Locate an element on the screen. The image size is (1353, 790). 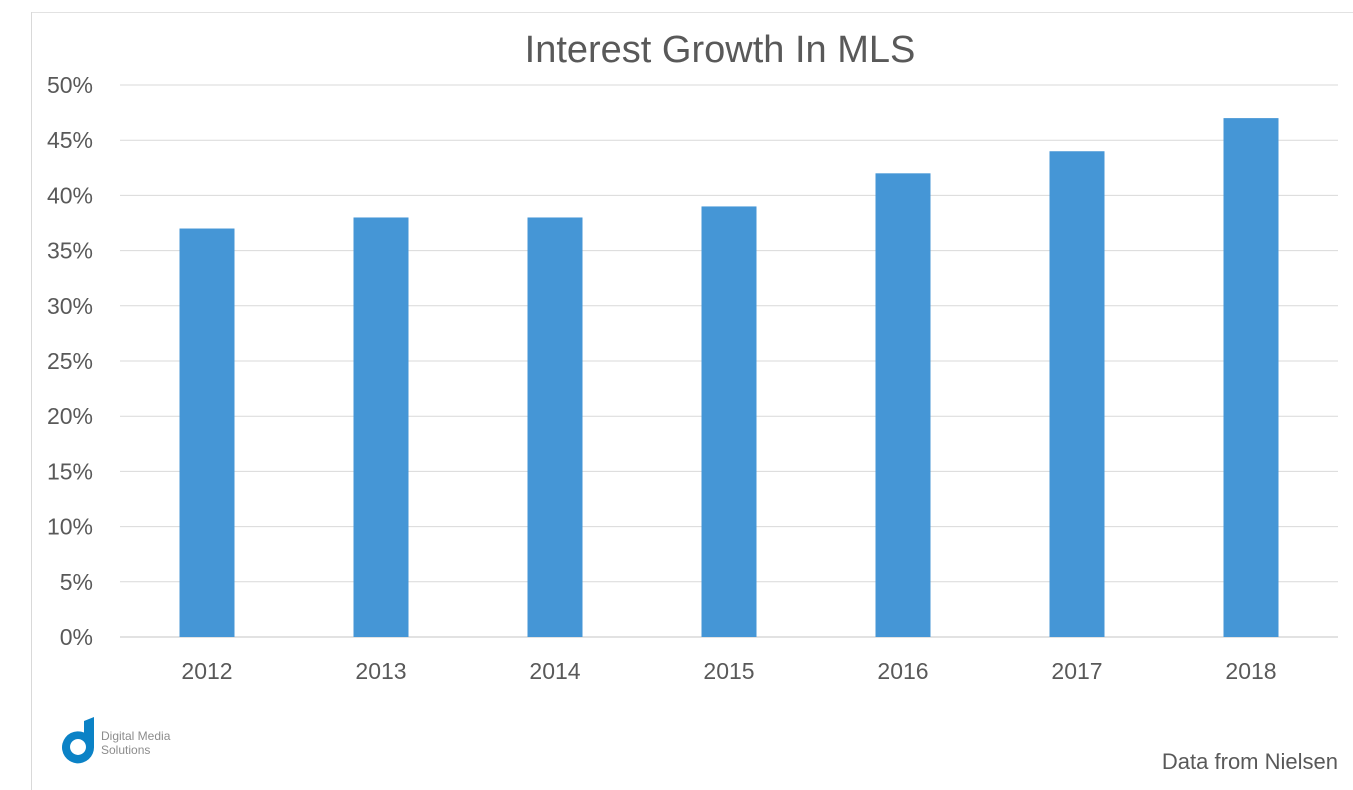
y-tick-label: 5% is located at coordinates (76, 582).